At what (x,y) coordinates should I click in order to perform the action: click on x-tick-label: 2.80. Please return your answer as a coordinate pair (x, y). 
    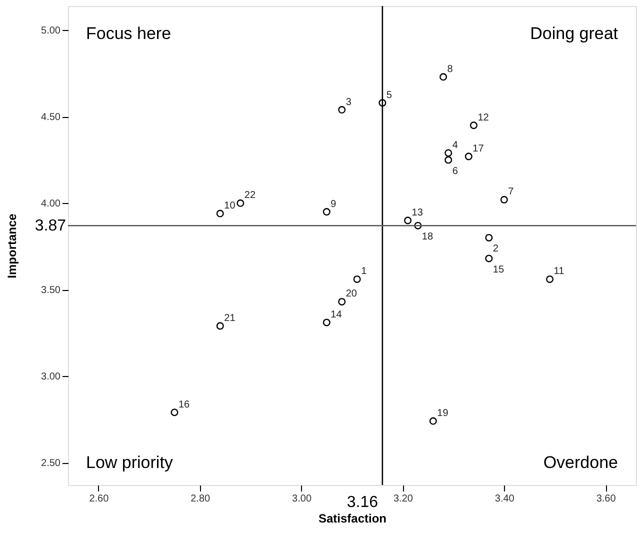
    Looking at the image, I should click on (200, 499).